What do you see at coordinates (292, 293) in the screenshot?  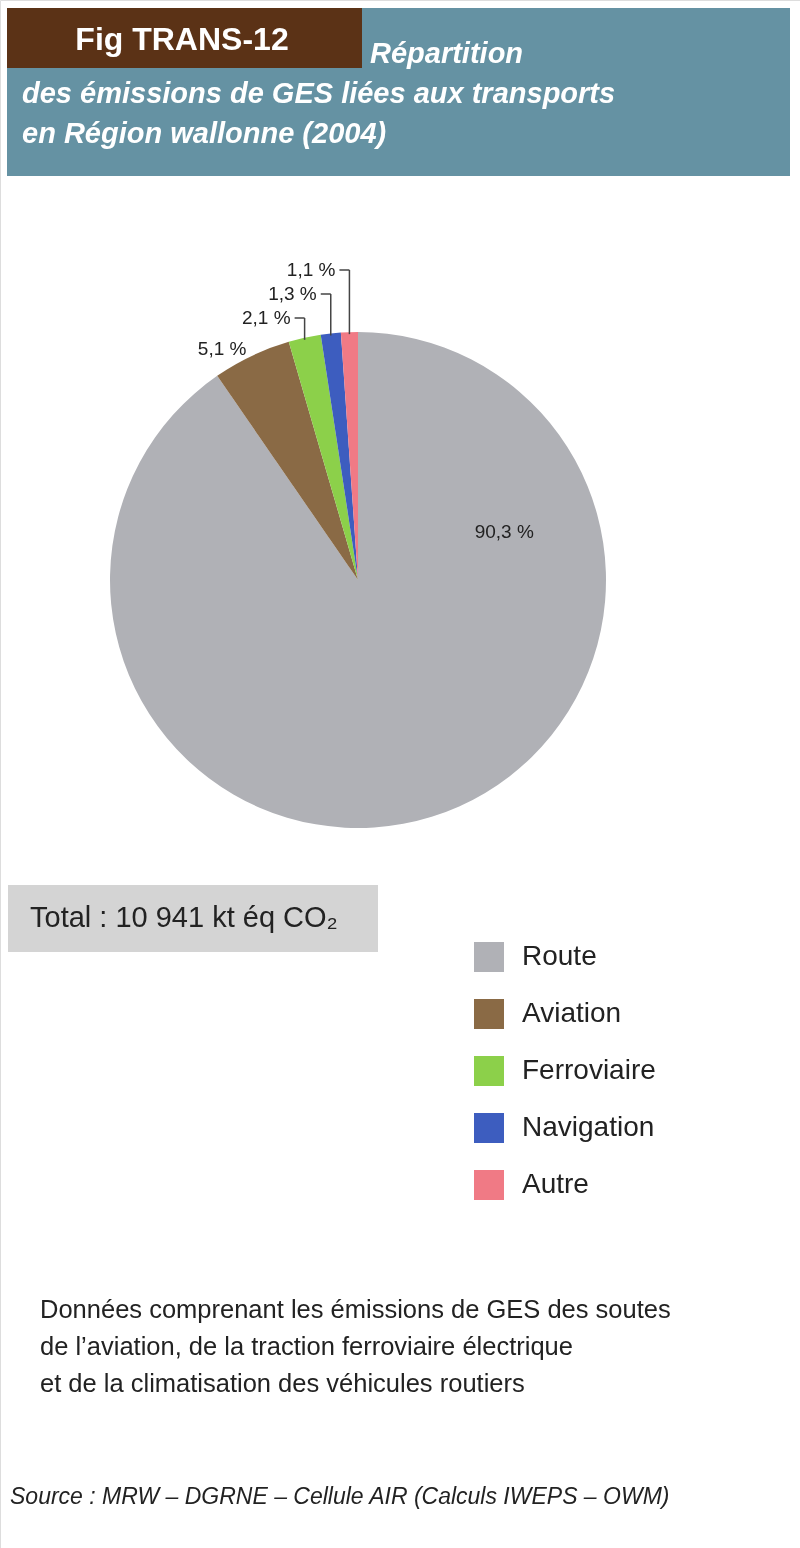 I see `data-label: 1,3 %` at bounding box center [292, 293].